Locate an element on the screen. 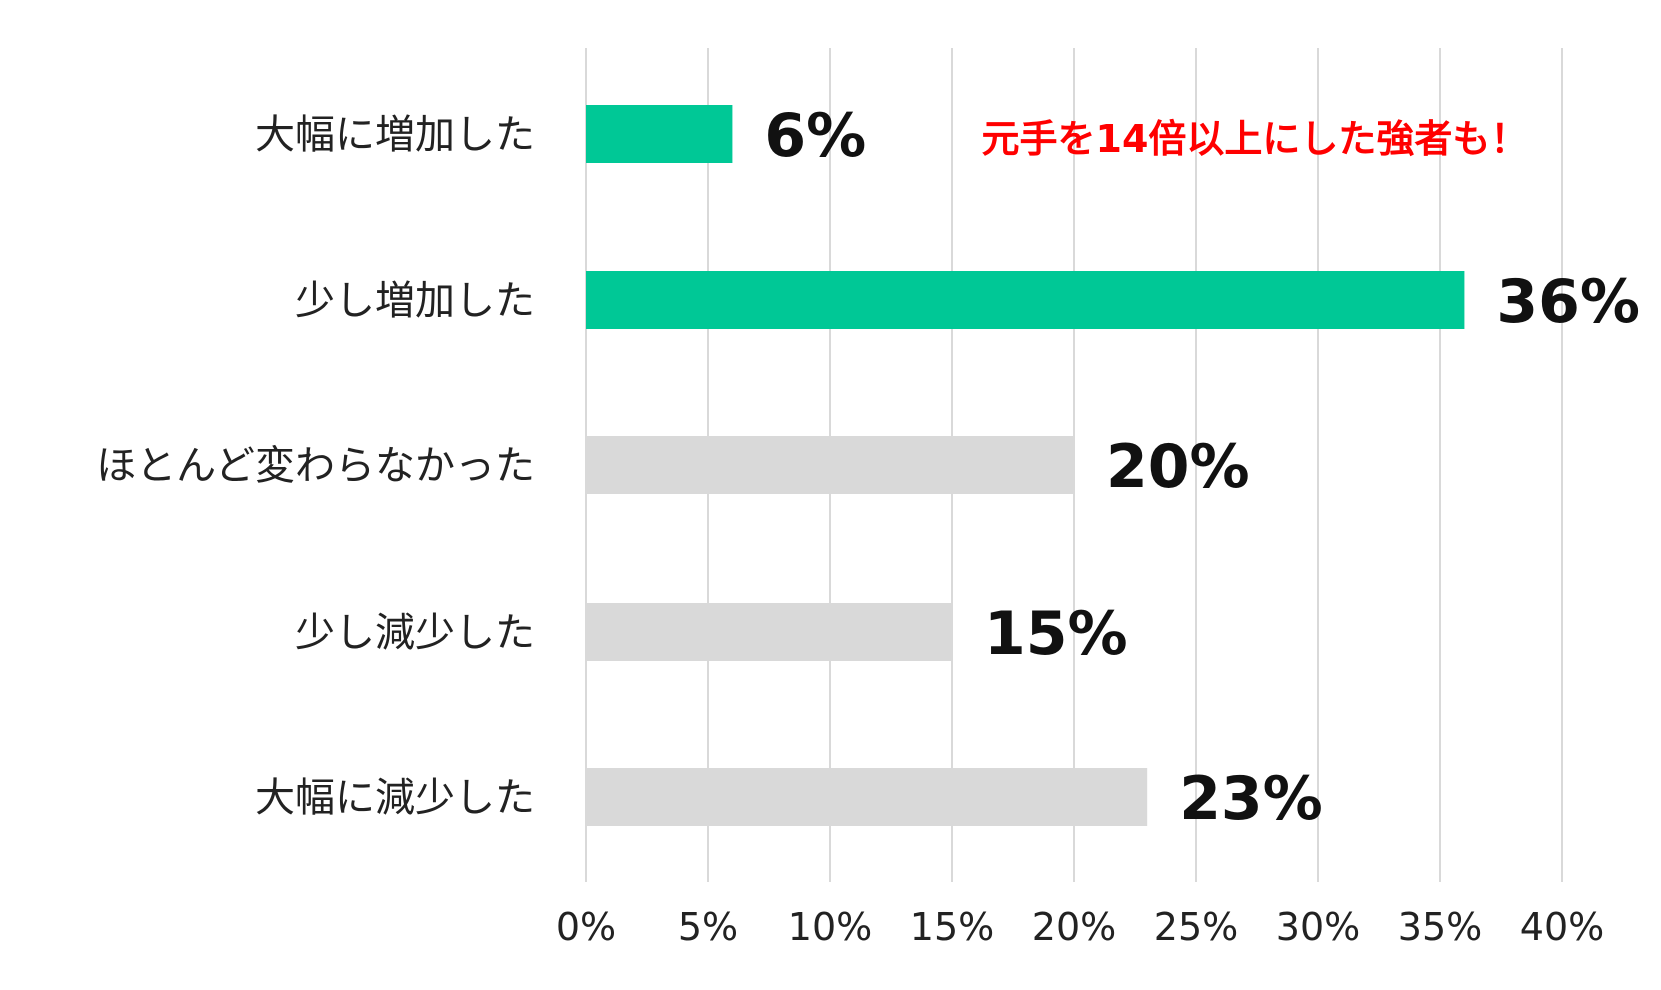  value-label-1: 36% is located at coordinates (1568, 302).